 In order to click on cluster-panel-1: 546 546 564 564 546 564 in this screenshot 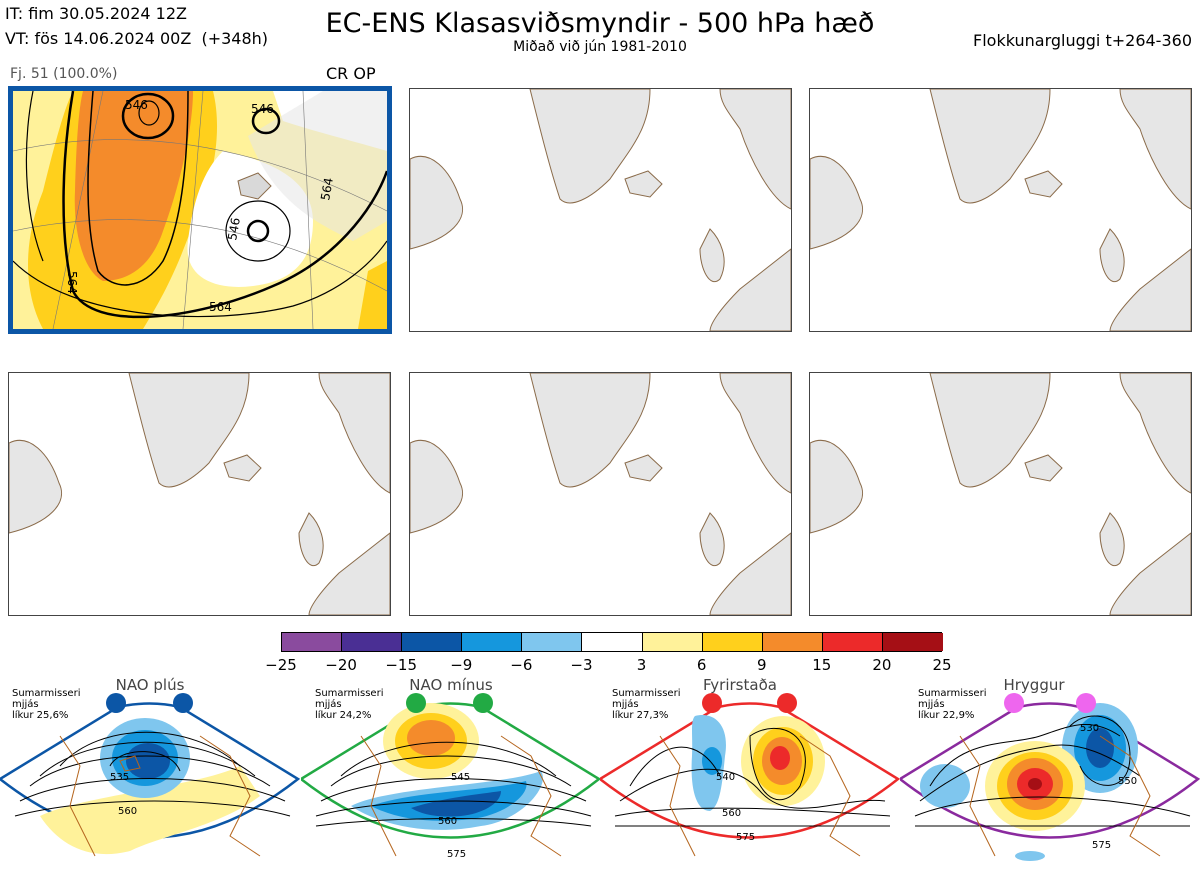, I will do `click(200, 210)`.